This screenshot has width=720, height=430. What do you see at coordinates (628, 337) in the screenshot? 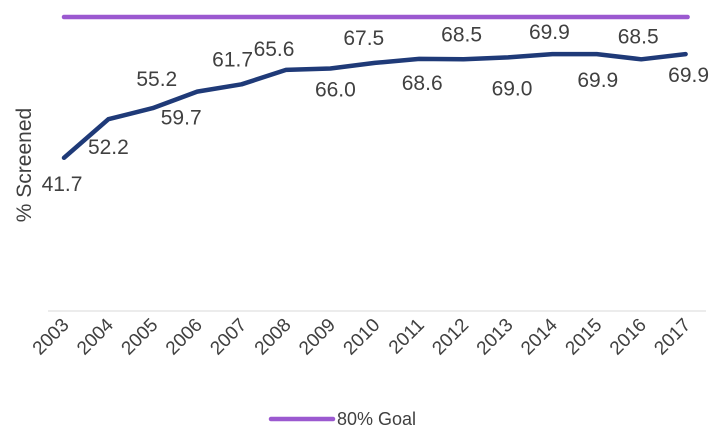
I see `x-tick-label: 2016` at bounding box center [628, 337].